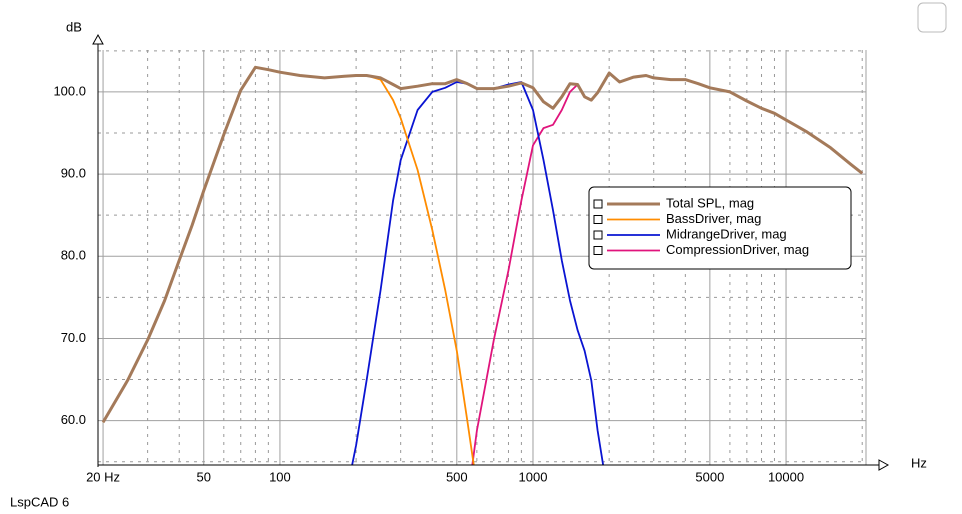 Image resolution: width=962 pixels, height=514 pixels. Describe the element at coordinates (73, 419) in the screenshot. I see `y-tick-label: 60.0` at that location.